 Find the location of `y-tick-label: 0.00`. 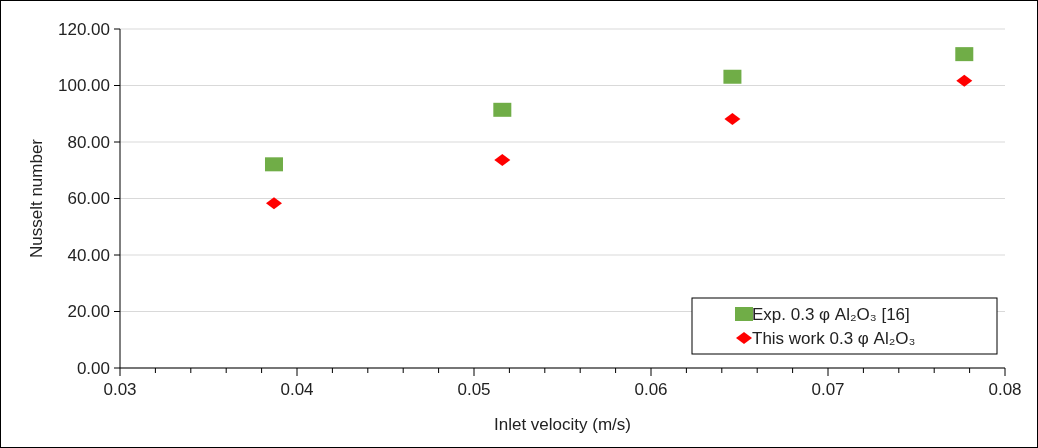

y-tick-label: 0.00 is located at coordinates (93, 368).